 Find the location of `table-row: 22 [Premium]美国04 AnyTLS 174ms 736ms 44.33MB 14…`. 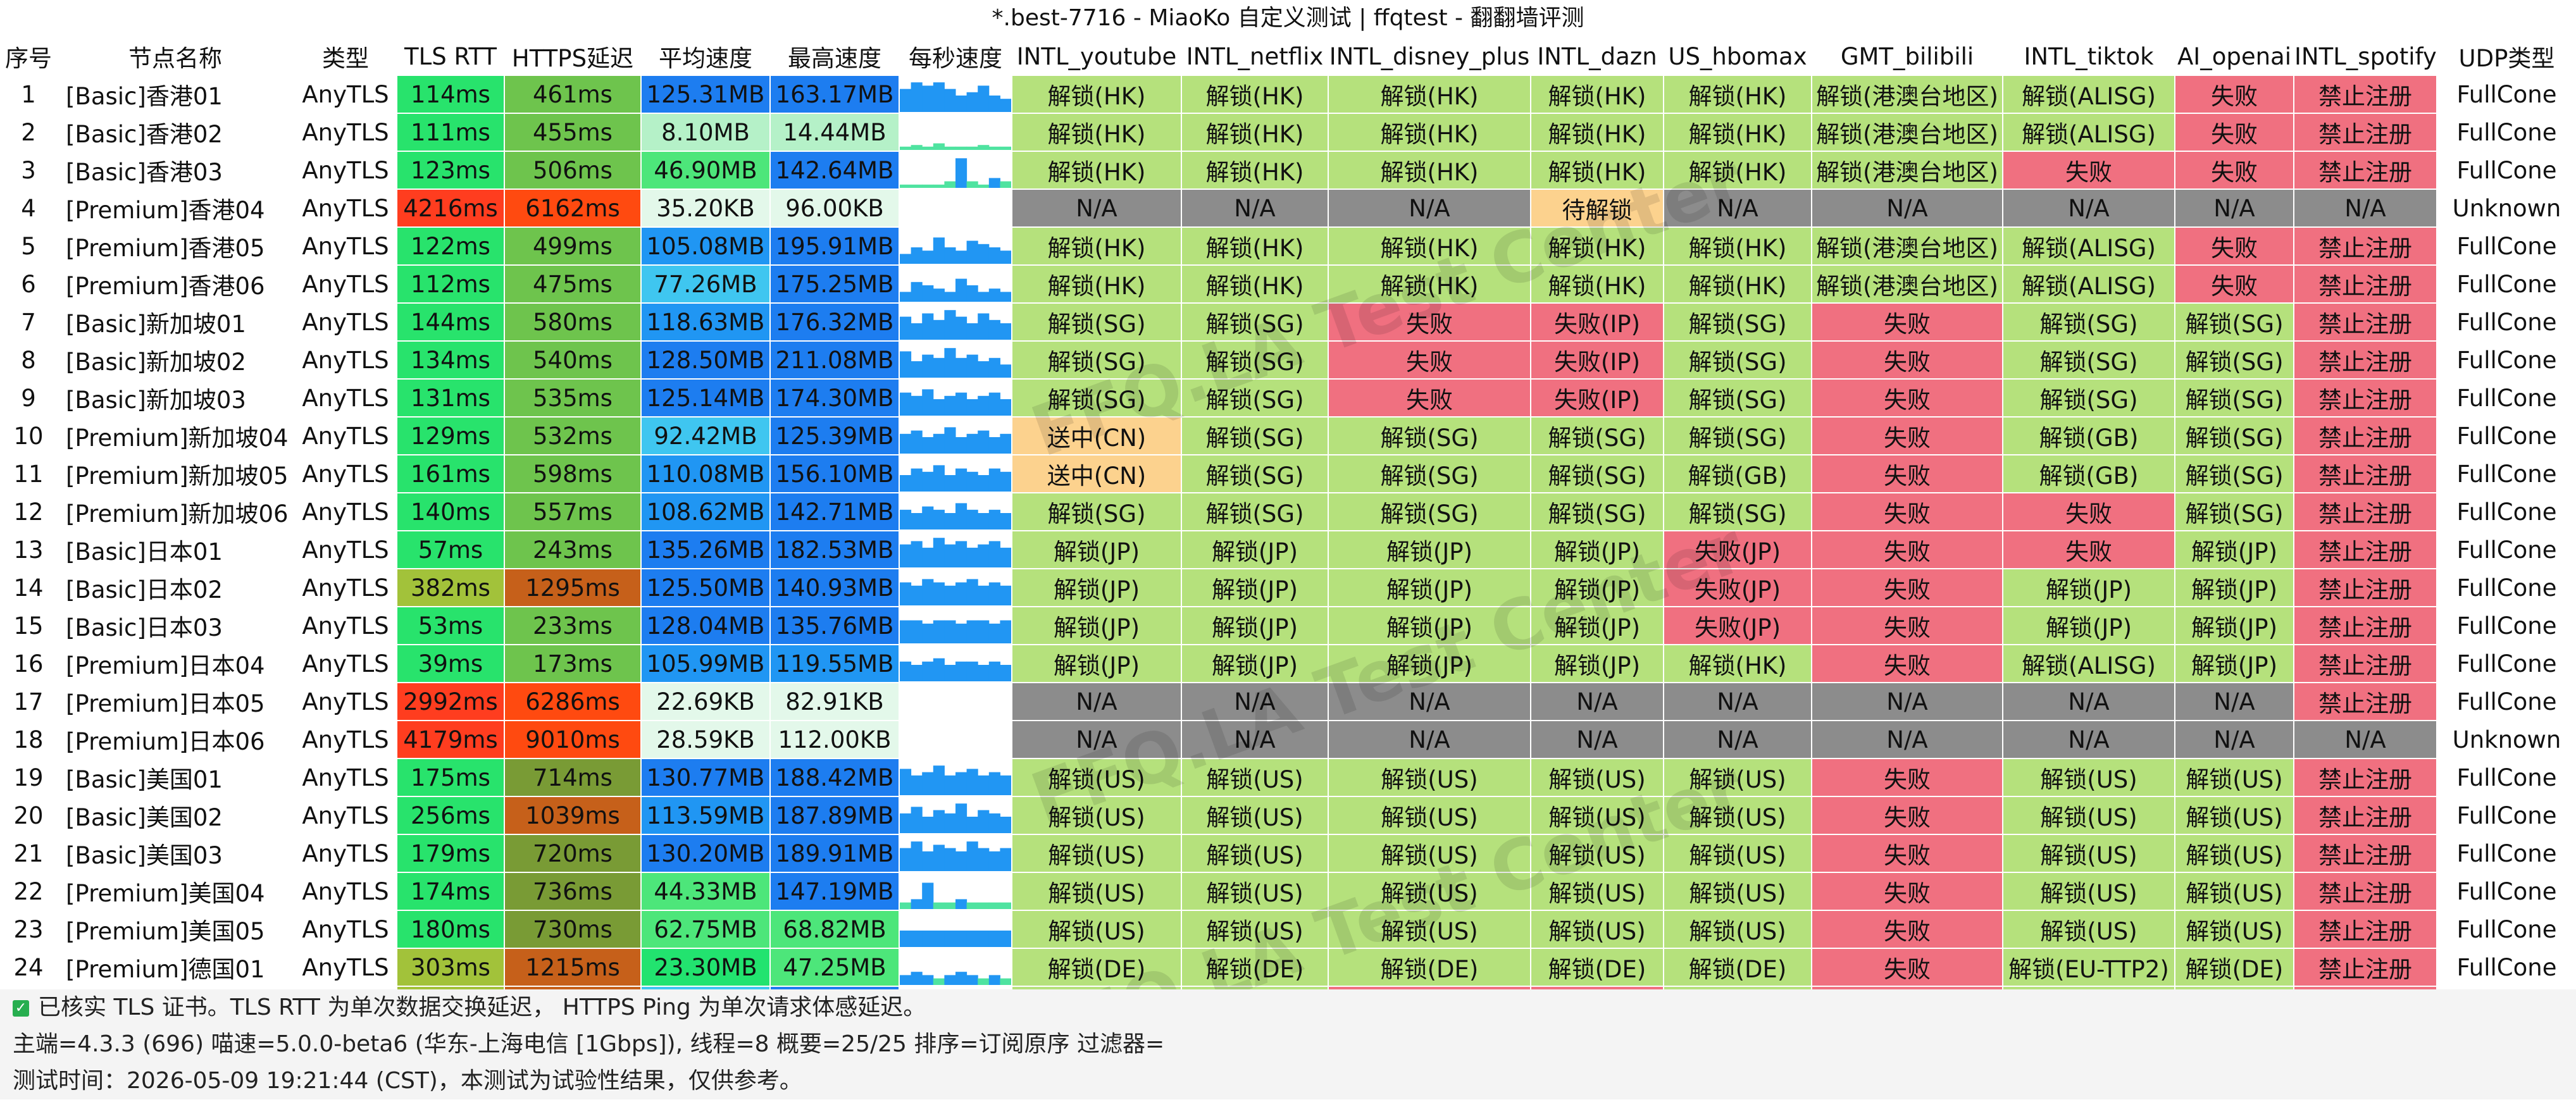

table-row: 22 [Premium]美国04 AnyTLS 174ms 736ms 44.33MB 14… is located at coordinates (1288, 891).